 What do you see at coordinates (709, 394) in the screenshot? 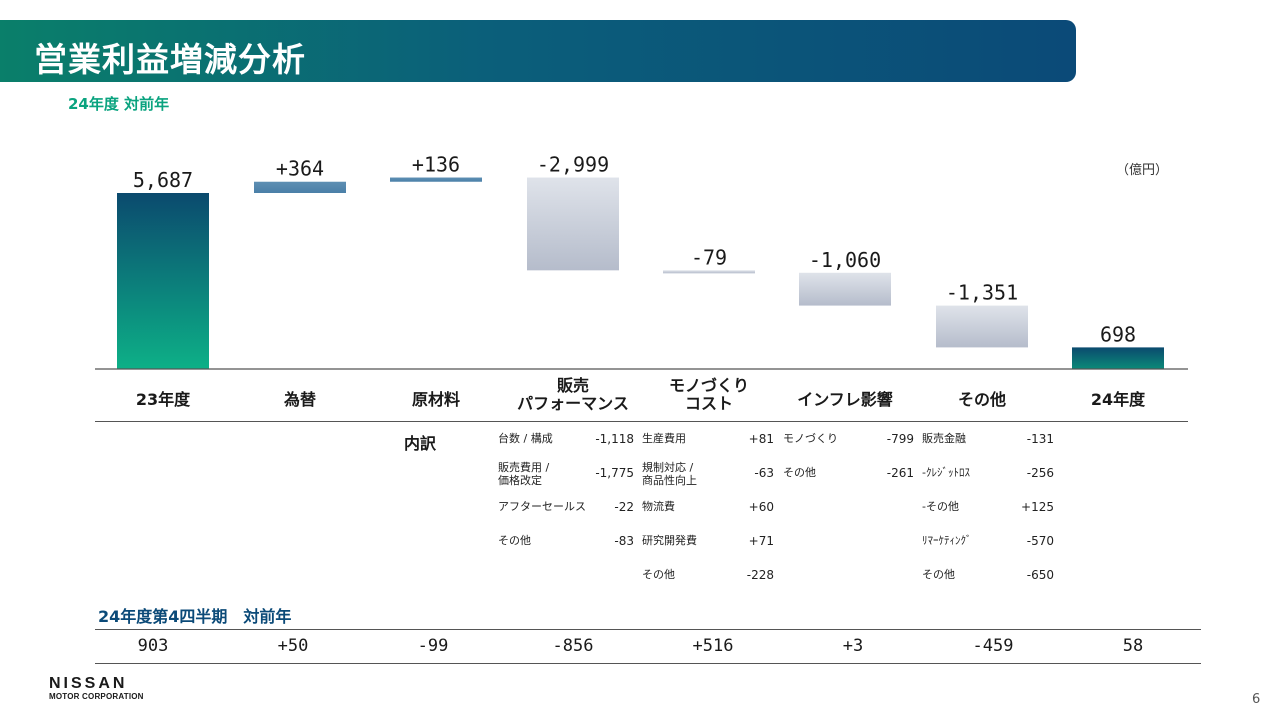
I see `category-label-4: モノづくりコスト` at bounding box center [709, 394].